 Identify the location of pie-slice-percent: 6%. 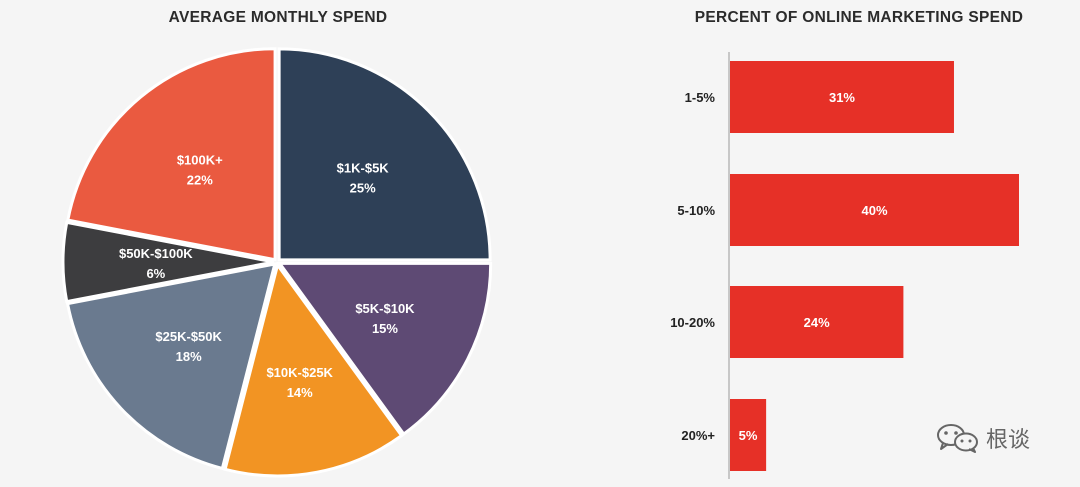
(155, 273).